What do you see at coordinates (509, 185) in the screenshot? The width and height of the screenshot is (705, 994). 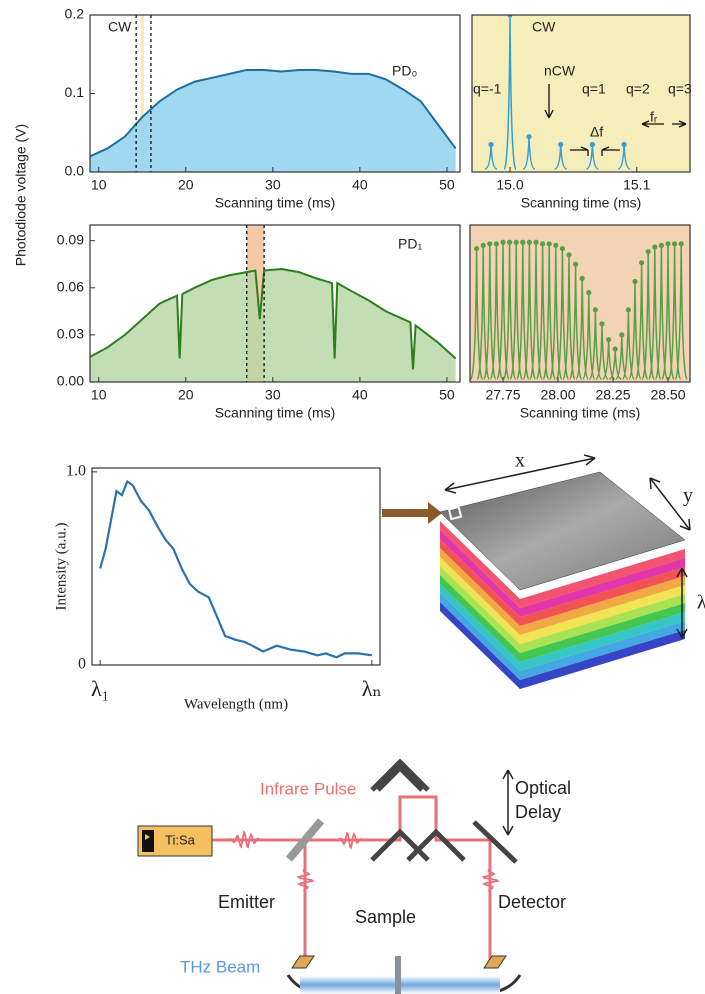 I see `x-tick-label: 15.0` at bounding box center [509, 185].